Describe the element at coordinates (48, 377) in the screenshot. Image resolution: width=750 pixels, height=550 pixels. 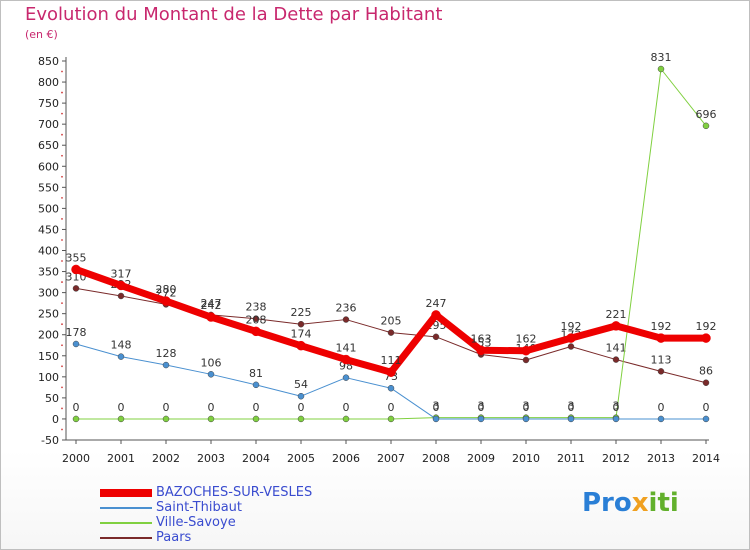
I see `y-tick-label: 100` at that location.